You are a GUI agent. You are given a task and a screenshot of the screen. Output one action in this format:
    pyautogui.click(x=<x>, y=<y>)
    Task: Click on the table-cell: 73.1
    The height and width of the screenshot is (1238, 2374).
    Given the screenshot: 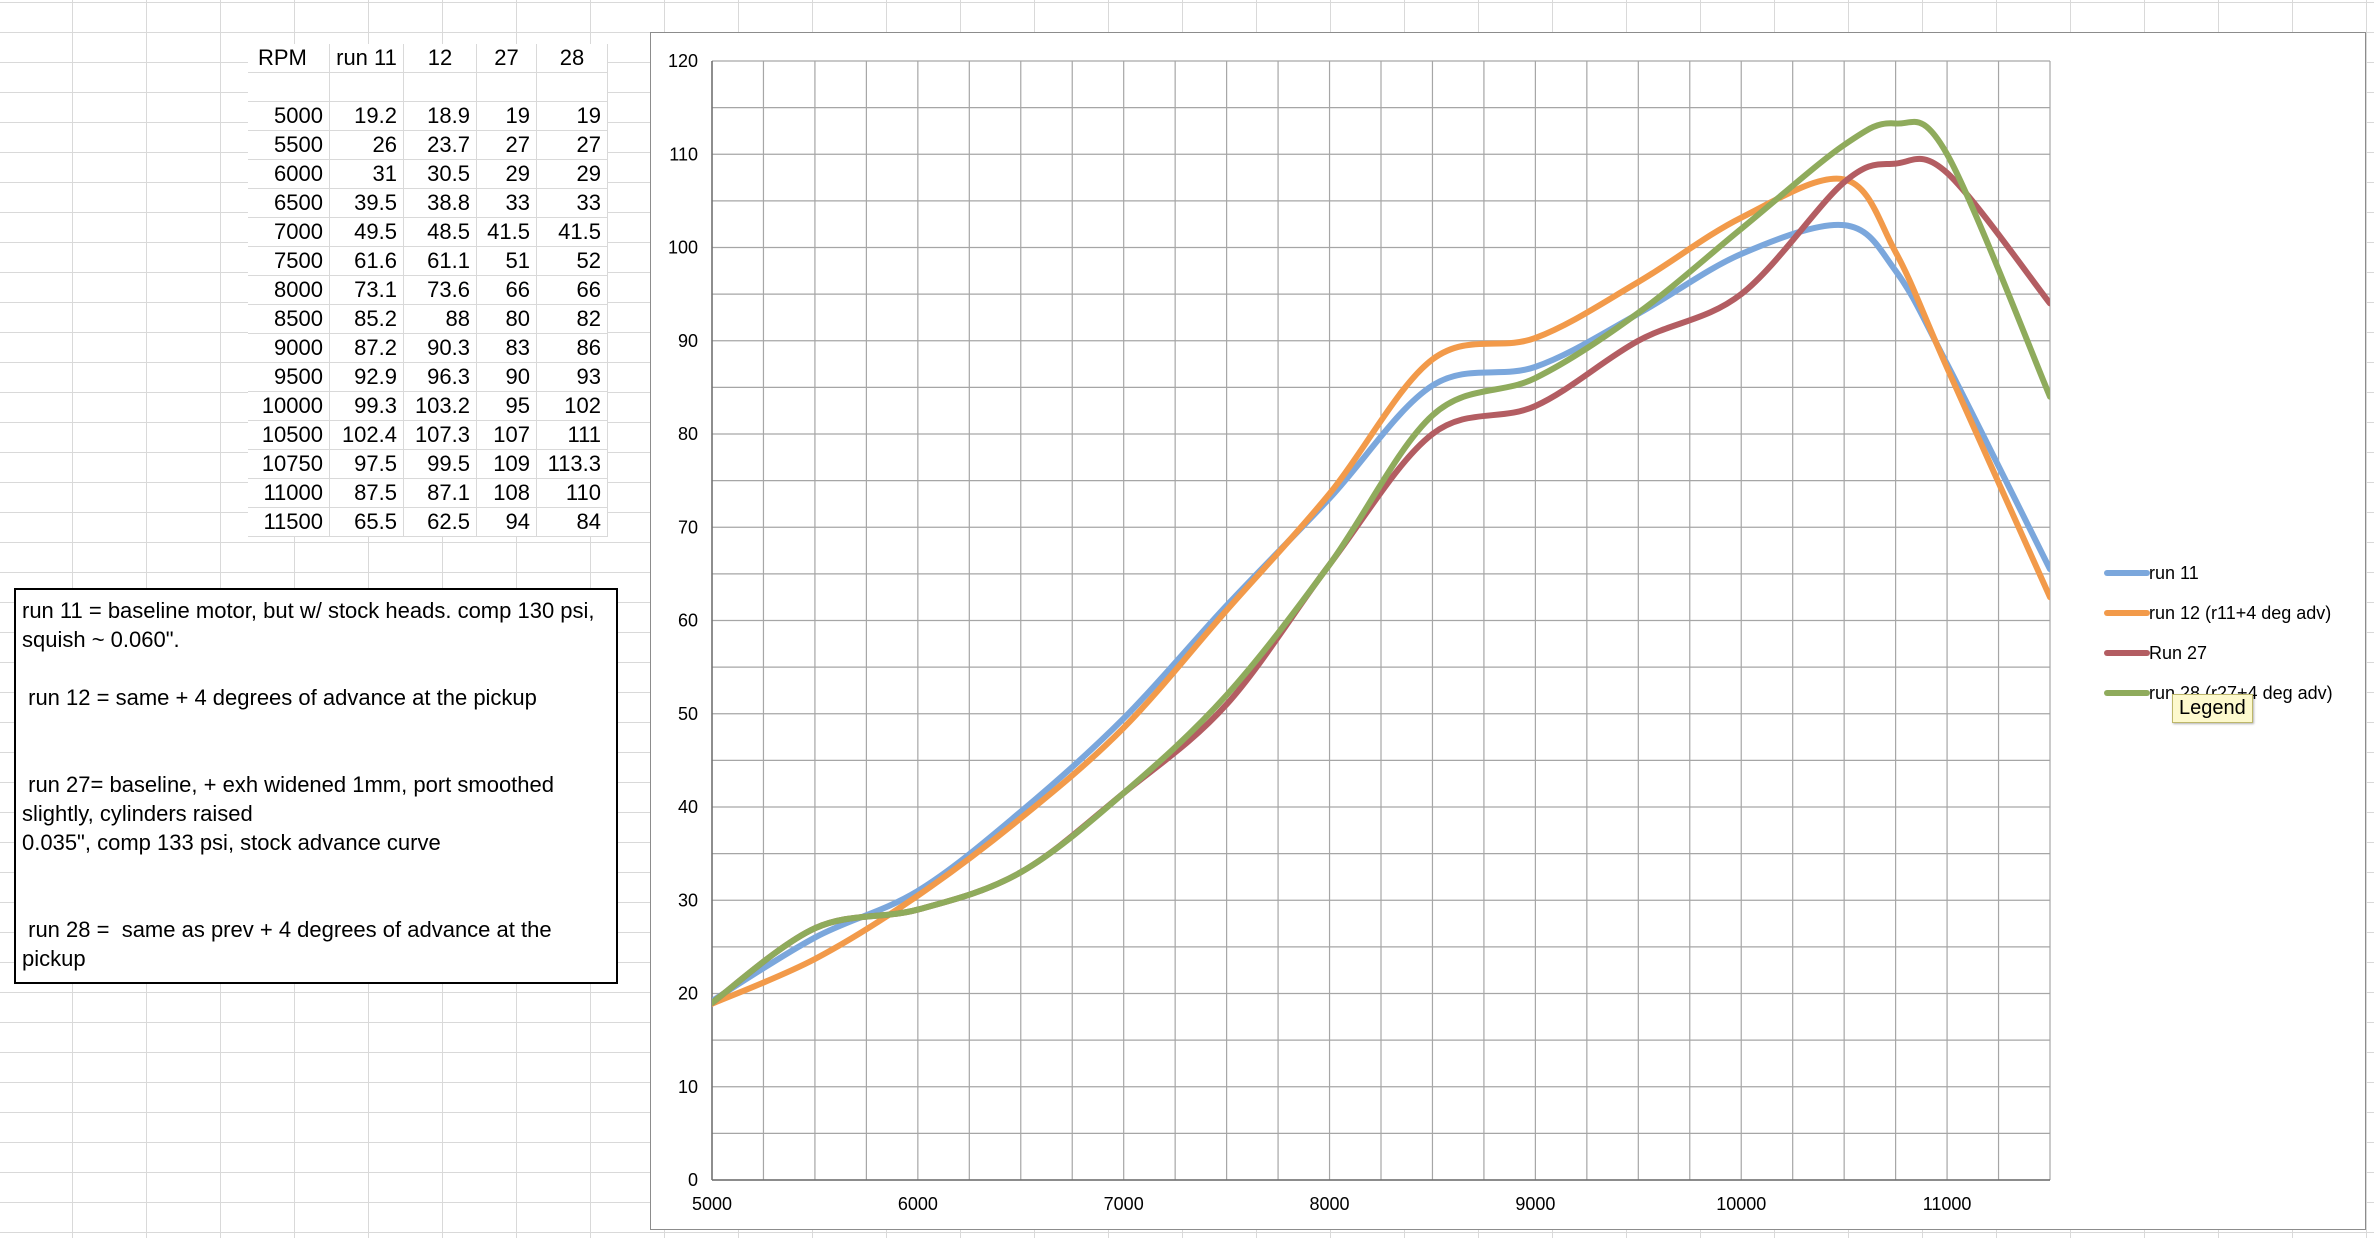 What is the action you would take?
    pyautogui.click(x=366, y=290)
    